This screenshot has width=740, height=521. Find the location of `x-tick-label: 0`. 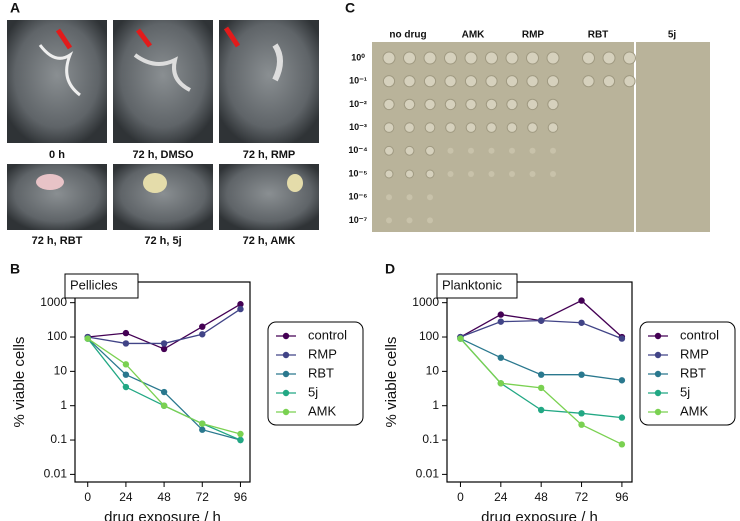

x-tick-label: 0 is located at coordinates (460, 497).